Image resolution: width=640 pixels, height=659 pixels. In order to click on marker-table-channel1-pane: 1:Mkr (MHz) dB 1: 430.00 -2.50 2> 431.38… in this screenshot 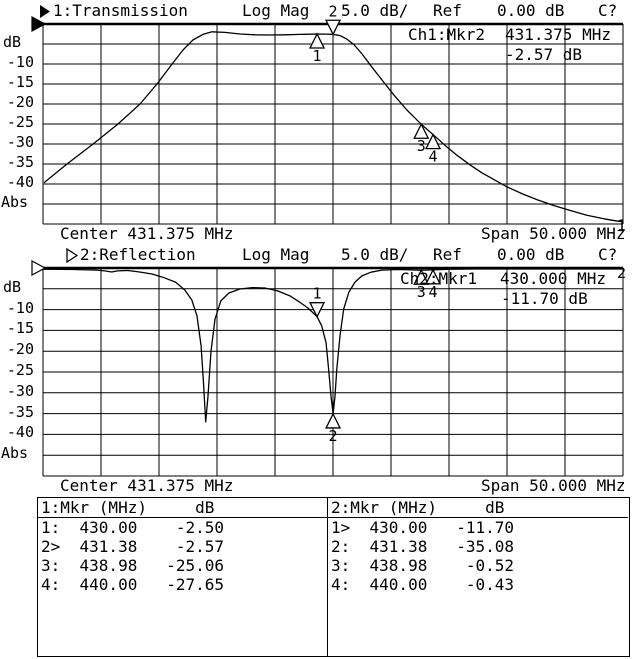, I will do `click(182, 577)`.